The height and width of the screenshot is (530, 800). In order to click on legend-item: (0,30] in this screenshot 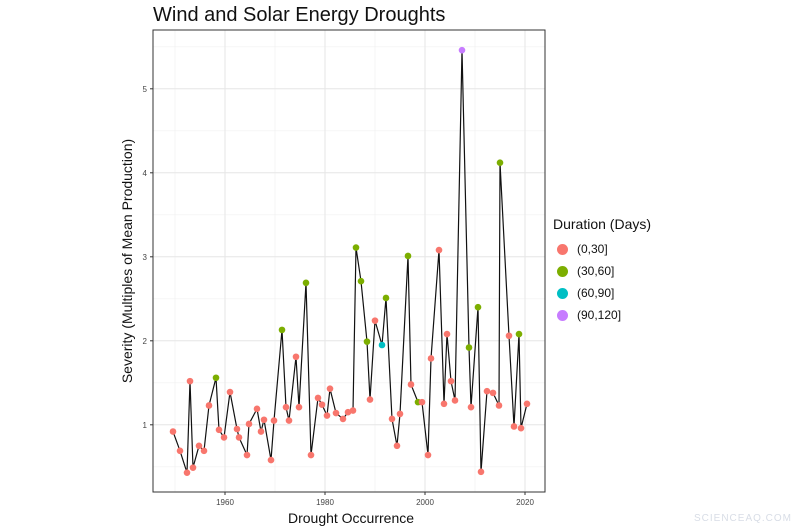, I will do `click(602, 249)`.